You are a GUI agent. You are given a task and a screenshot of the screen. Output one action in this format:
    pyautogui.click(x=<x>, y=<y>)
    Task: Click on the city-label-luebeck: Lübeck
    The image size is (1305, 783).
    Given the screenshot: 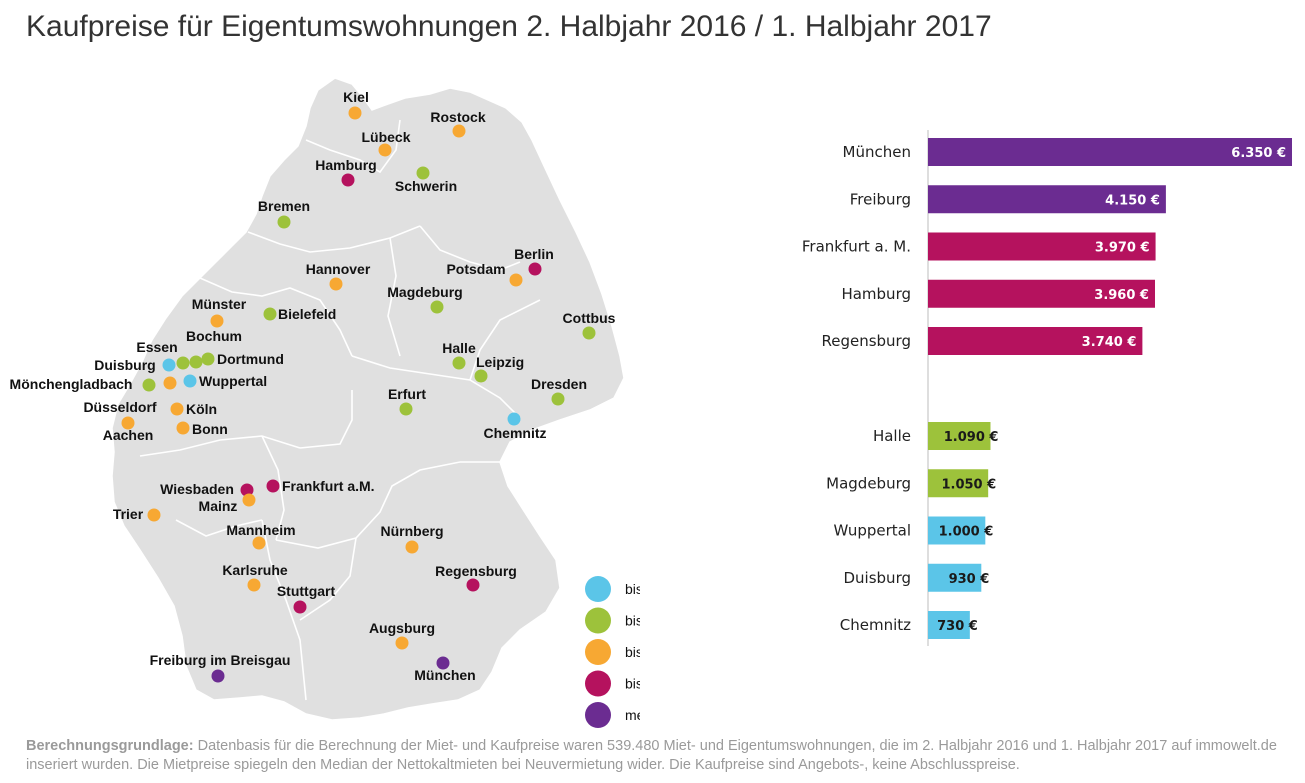 What is the action you would take?
    pyautogui.click(x=385, y=137)
    